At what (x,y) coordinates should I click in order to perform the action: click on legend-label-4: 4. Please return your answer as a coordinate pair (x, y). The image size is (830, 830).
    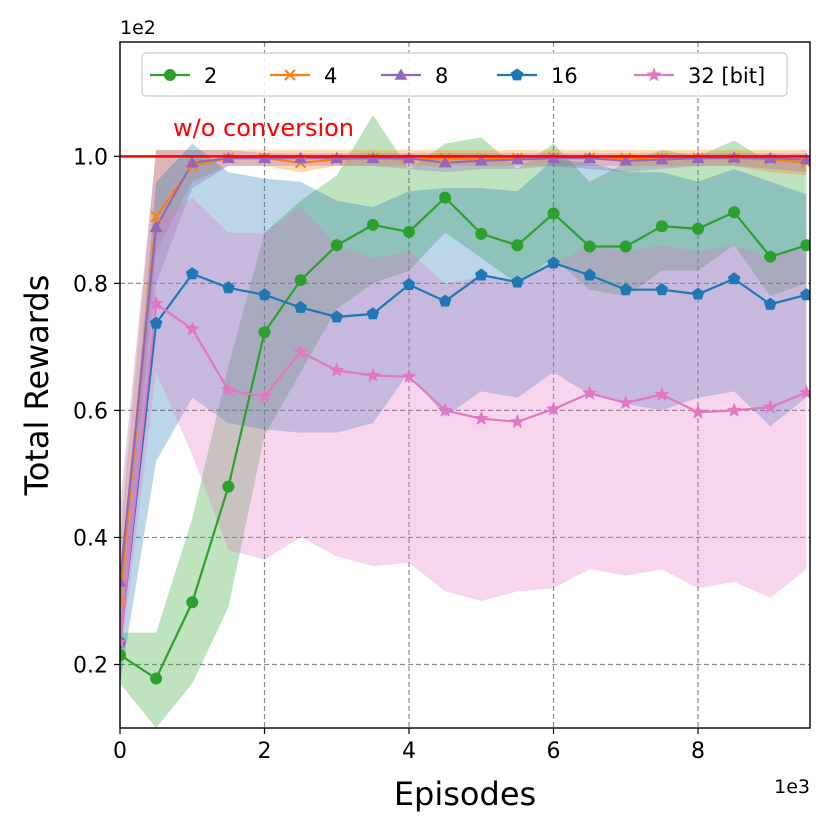
    Looking at the image, I should click on (330, 76).